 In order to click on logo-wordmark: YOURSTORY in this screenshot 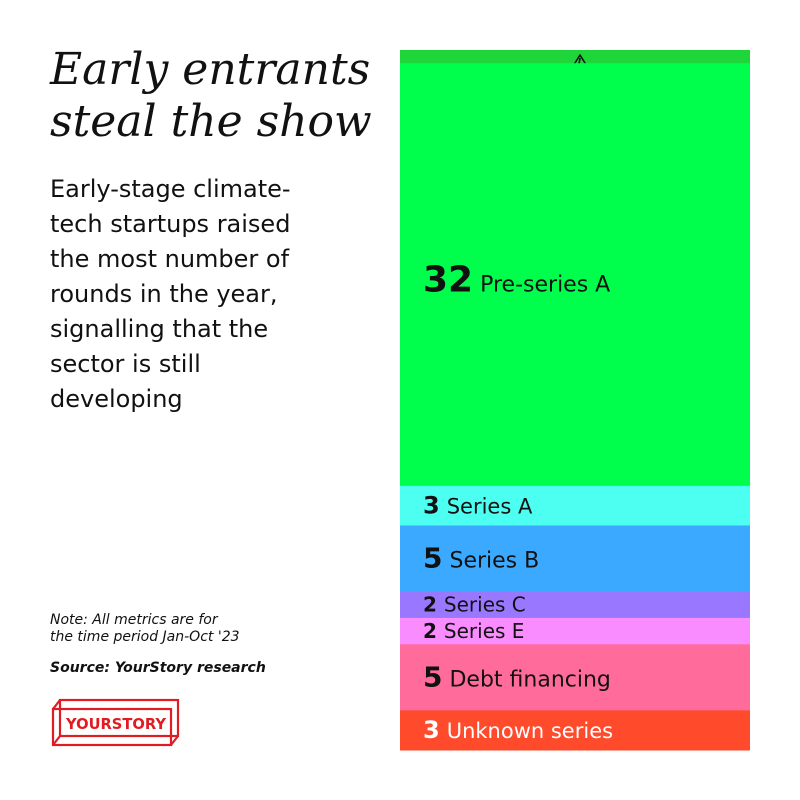, I will do `click(116, 724)`.